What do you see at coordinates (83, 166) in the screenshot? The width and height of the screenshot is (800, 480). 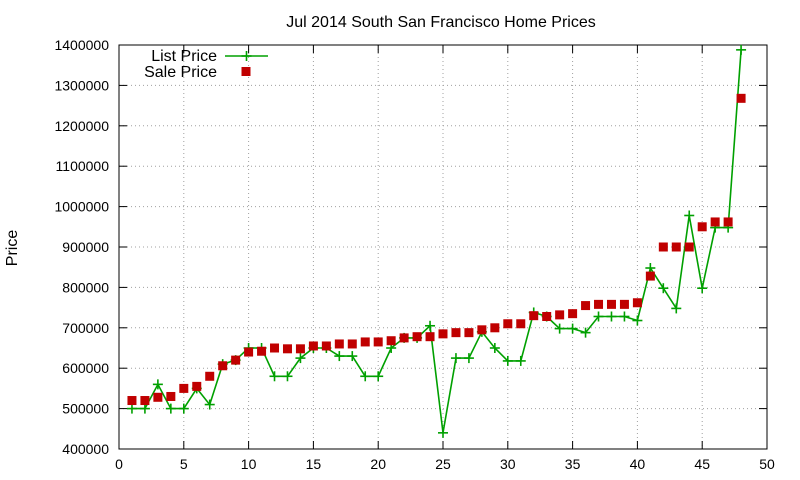 I see `y-tick-label: 1100000` at bounding box center [83, 166].